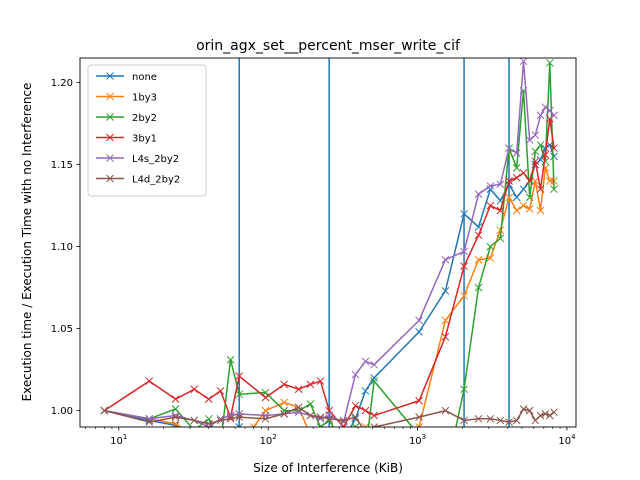 Image resolution: width=640 pixels, height=480 pixels. Describe the element at coordinates (62, 411) in the screenshot. I see `y-tick-label: 1.00` at that location.